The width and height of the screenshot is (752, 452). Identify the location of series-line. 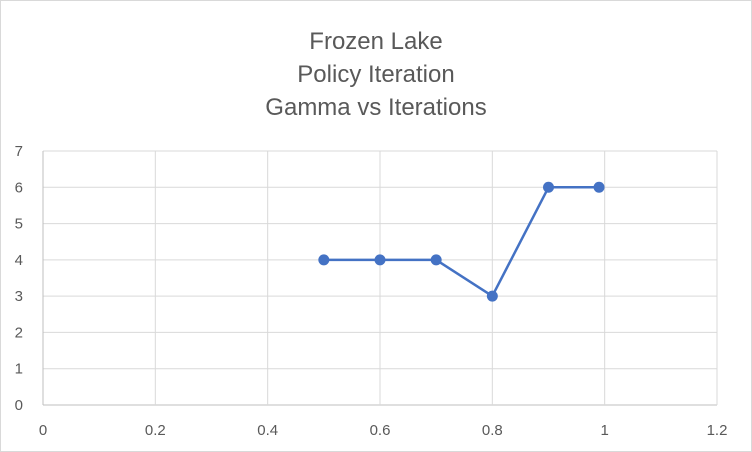
(461, 242).